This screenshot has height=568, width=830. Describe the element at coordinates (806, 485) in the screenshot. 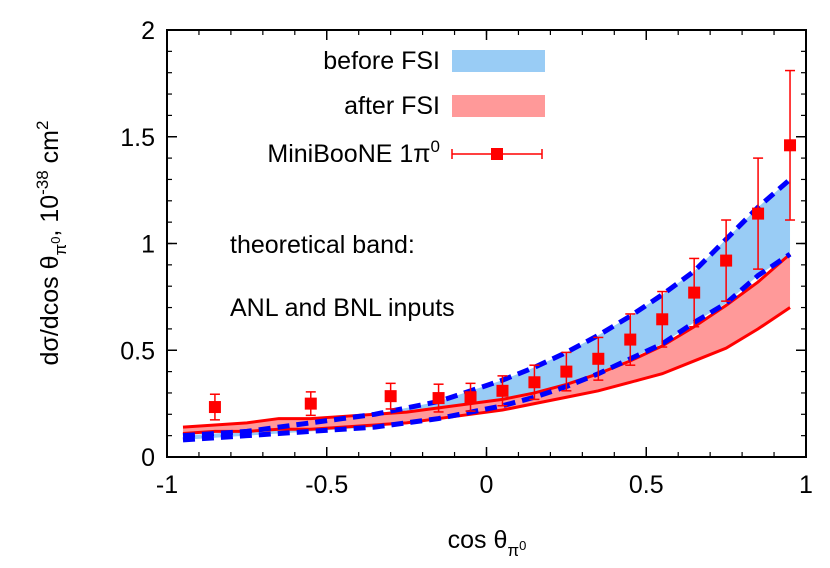

I see `x-tick-label: 1` at that location.